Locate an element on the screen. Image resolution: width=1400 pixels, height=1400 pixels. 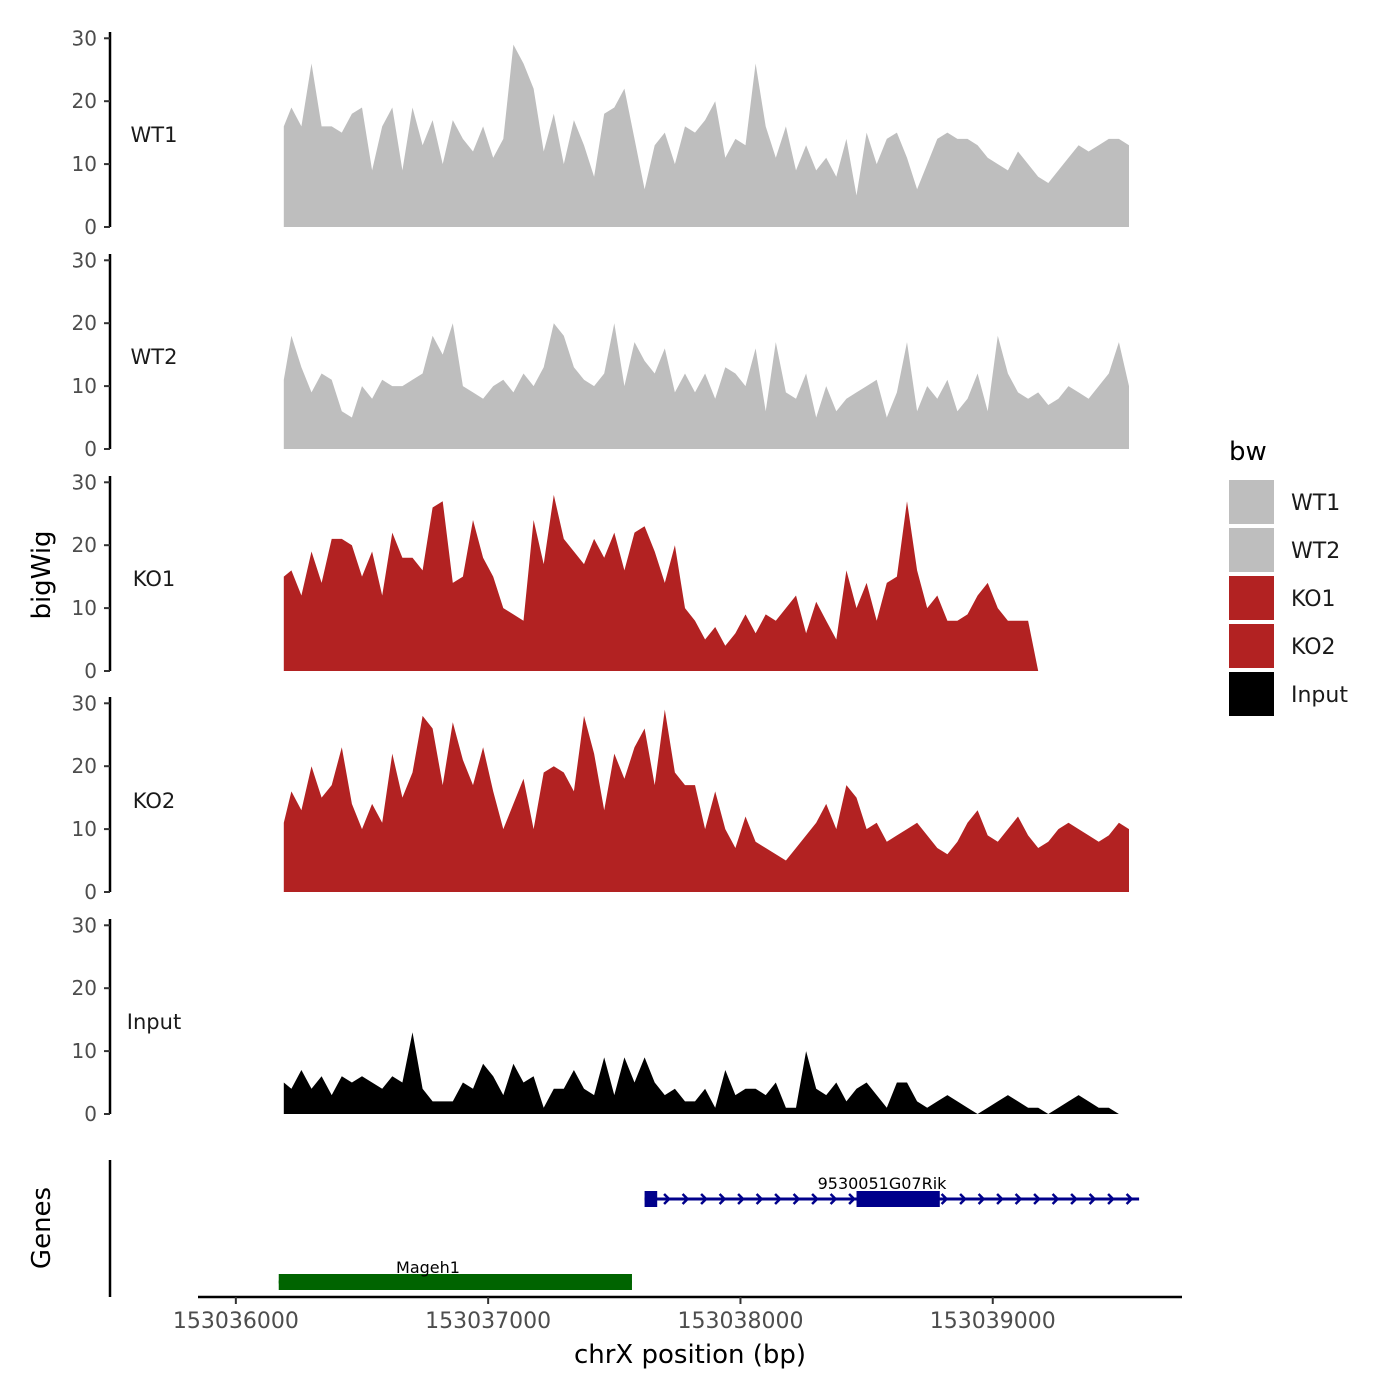
gene-9530051g07rik is located at coordinates (892, 1199).